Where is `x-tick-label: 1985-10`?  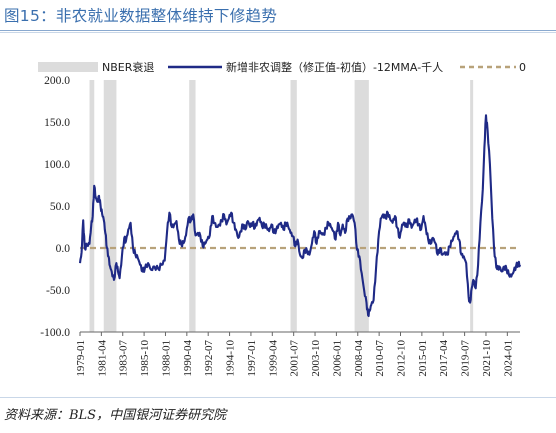 x-tick-label: 1985-10 is located at coordinates (145, 358).